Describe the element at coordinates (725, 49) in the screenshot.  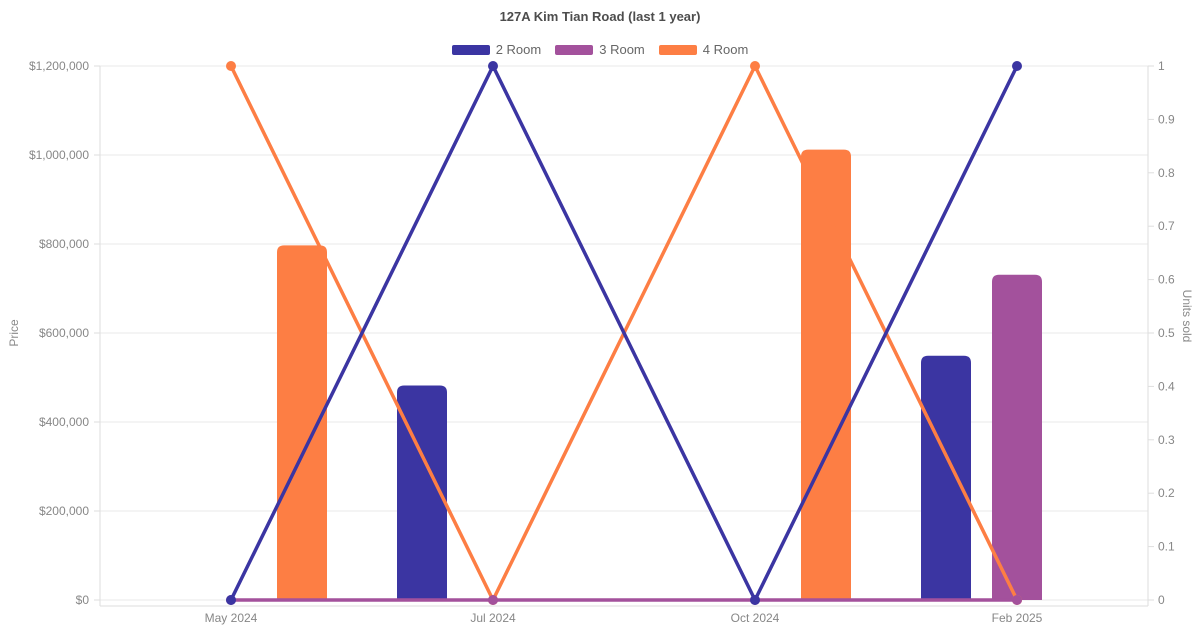
I see `legend-label: 4 Room` at that location.